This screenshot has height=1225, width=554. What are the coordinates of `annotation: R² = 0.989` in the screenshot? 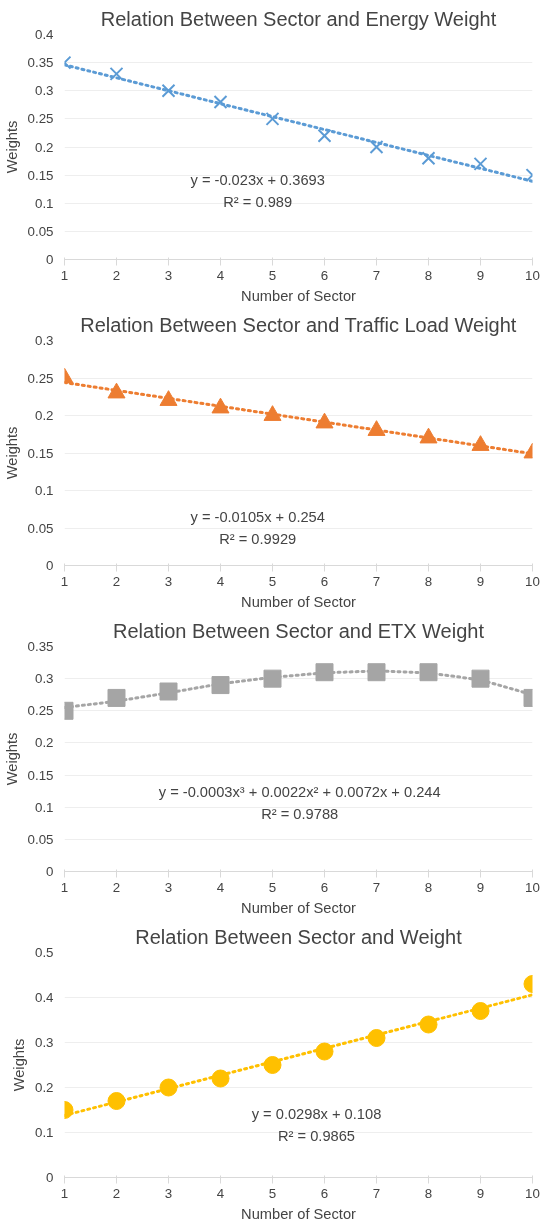 It's located at (258, 202).